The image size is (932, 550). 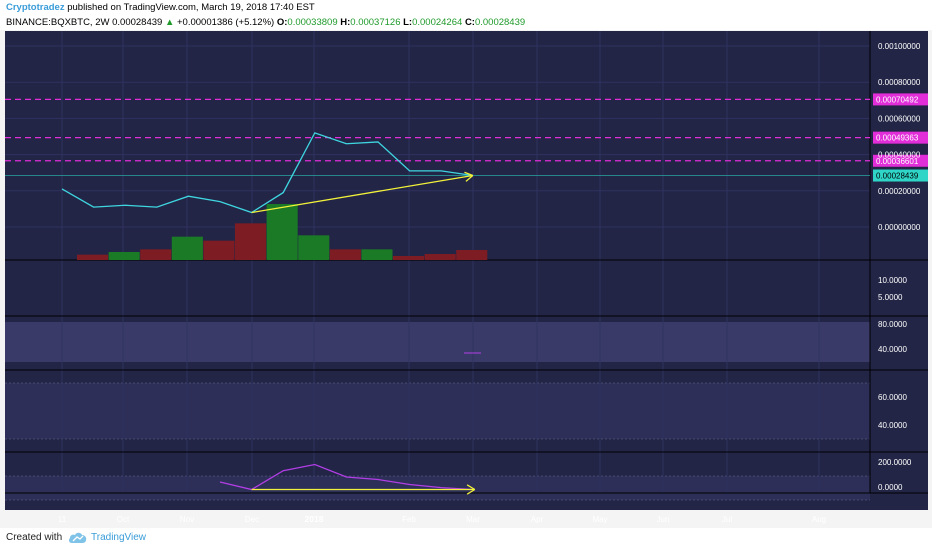 I want to click on footer: Created with TradingView, so click(x=466, y=539).